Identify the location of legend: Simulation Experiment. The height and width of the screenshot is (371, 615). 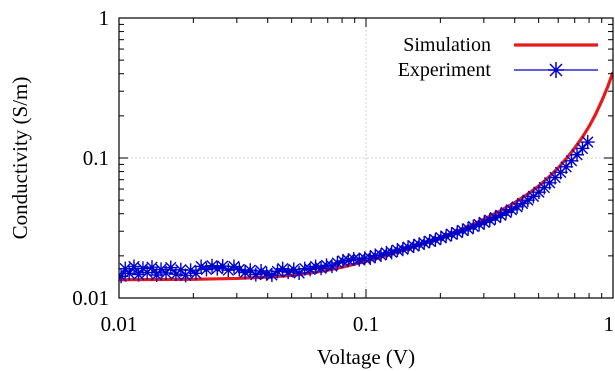
(498, 57).